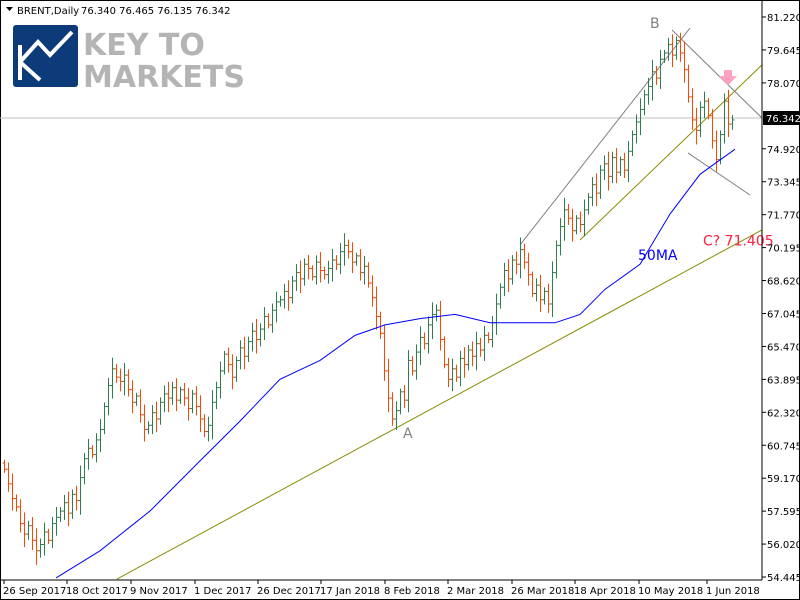 The width and height of the screenshot is (800, 600). I want to click on x-tick-label: 26 Sep 2017, so click(34, 591).